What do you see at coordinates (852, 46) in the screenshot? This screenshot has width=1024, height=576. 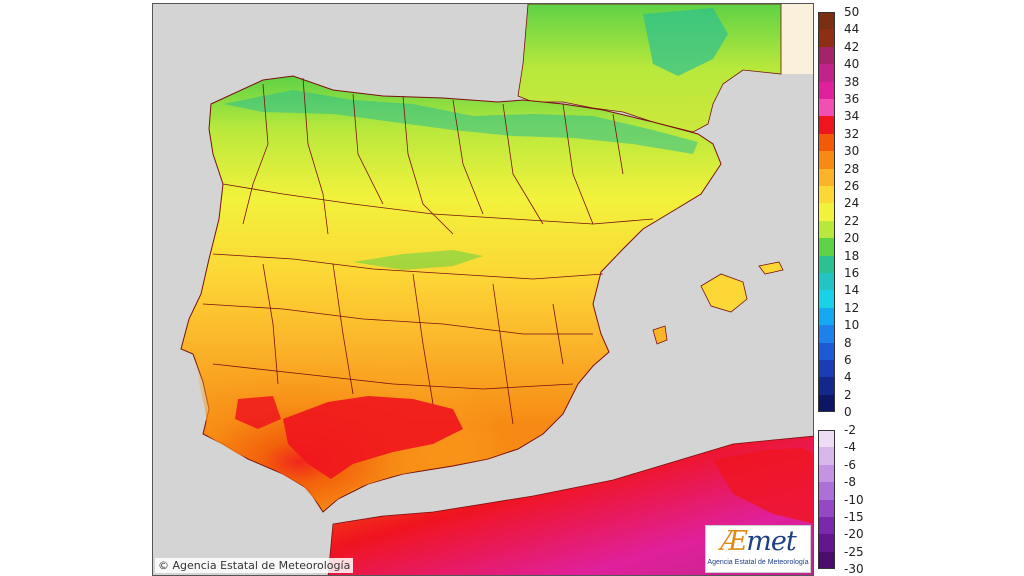 I see `legend-label: 42` at bounding box center [852, 46].